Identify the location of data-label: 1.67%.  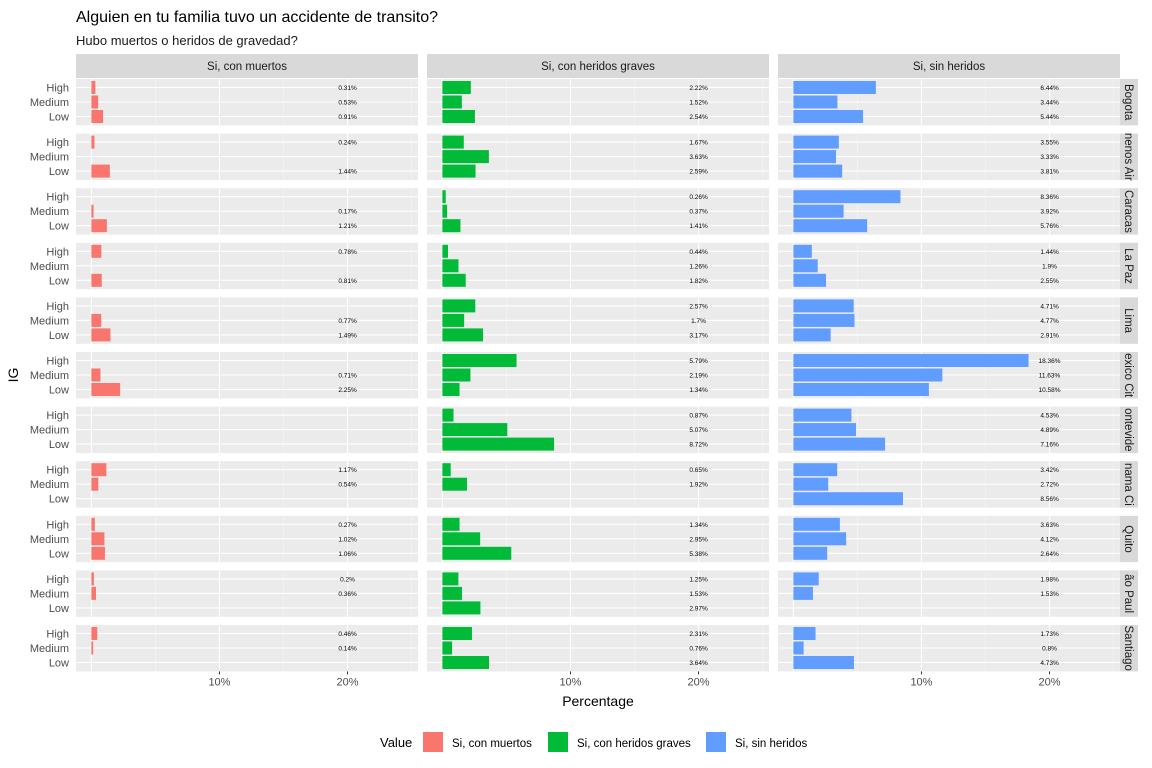
(698, 143).